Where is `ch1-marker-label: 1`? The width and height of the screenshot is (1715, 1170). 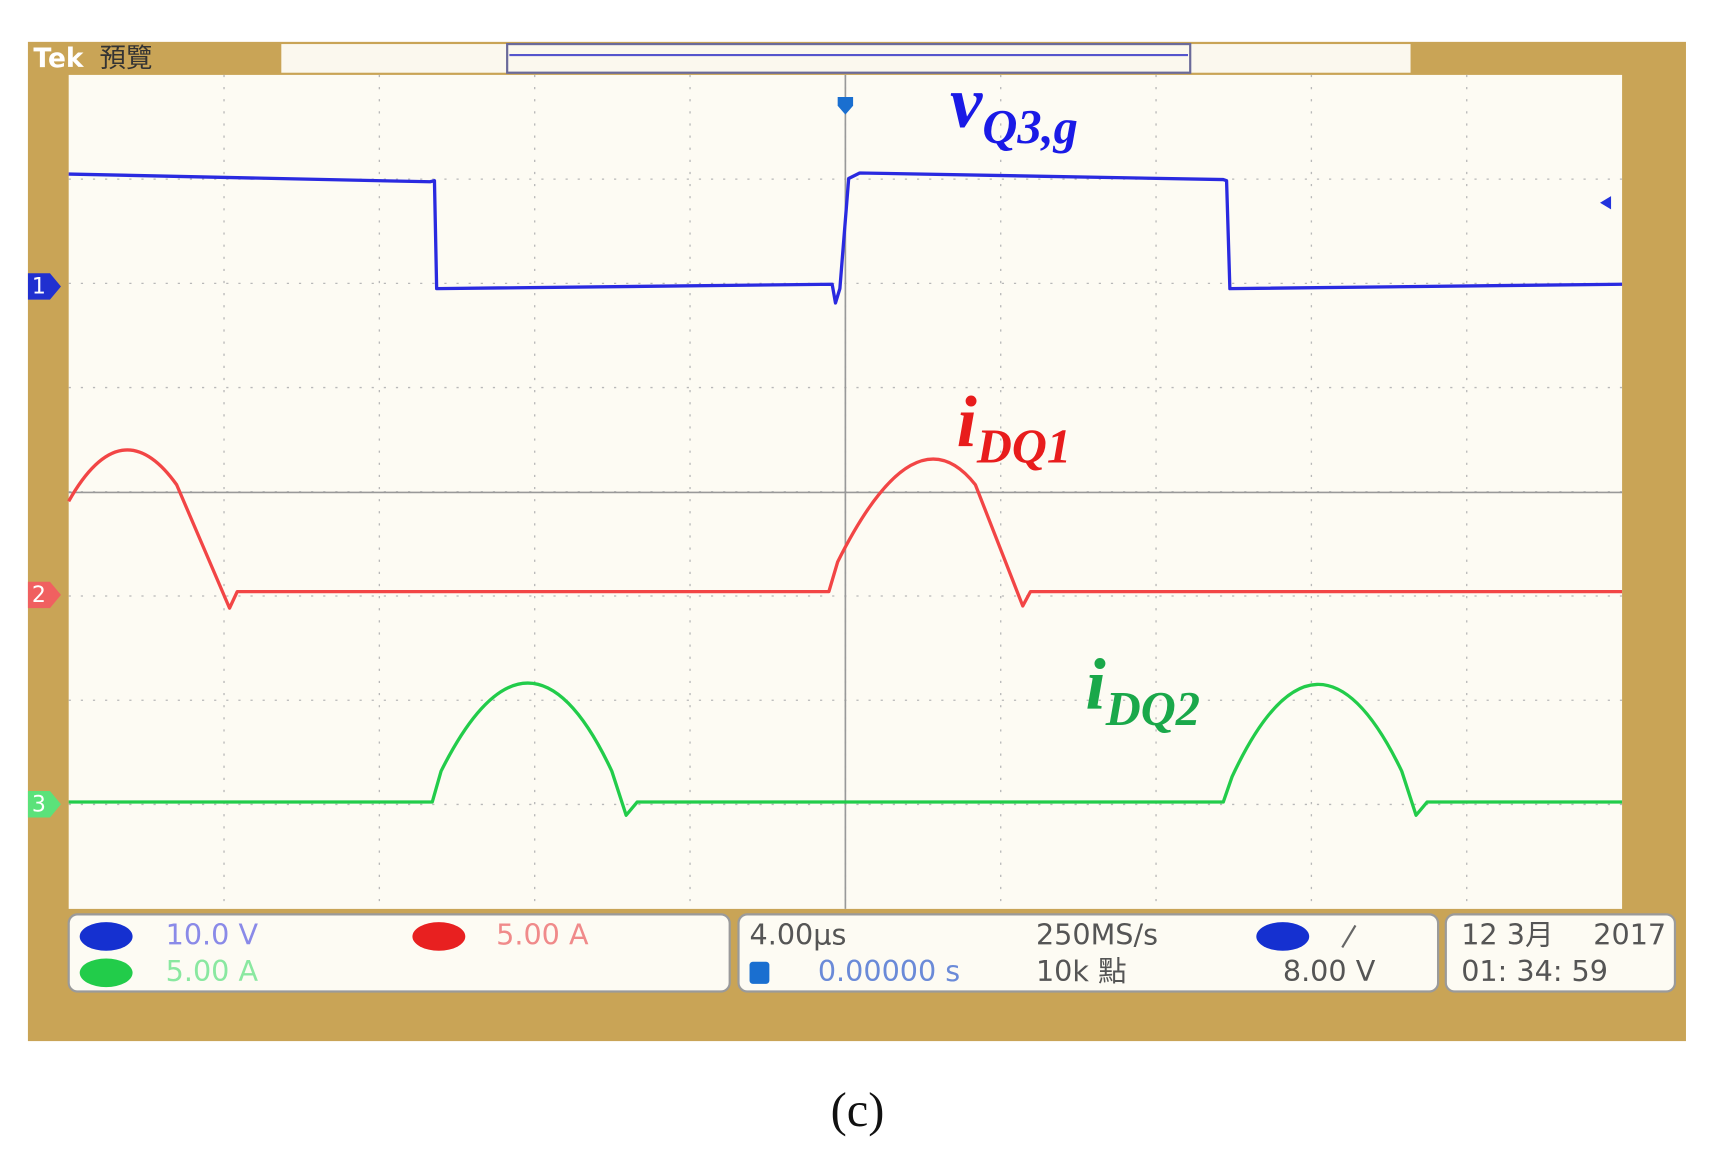 ch1-marker-label: 1 is located at coordinates (39, 287).